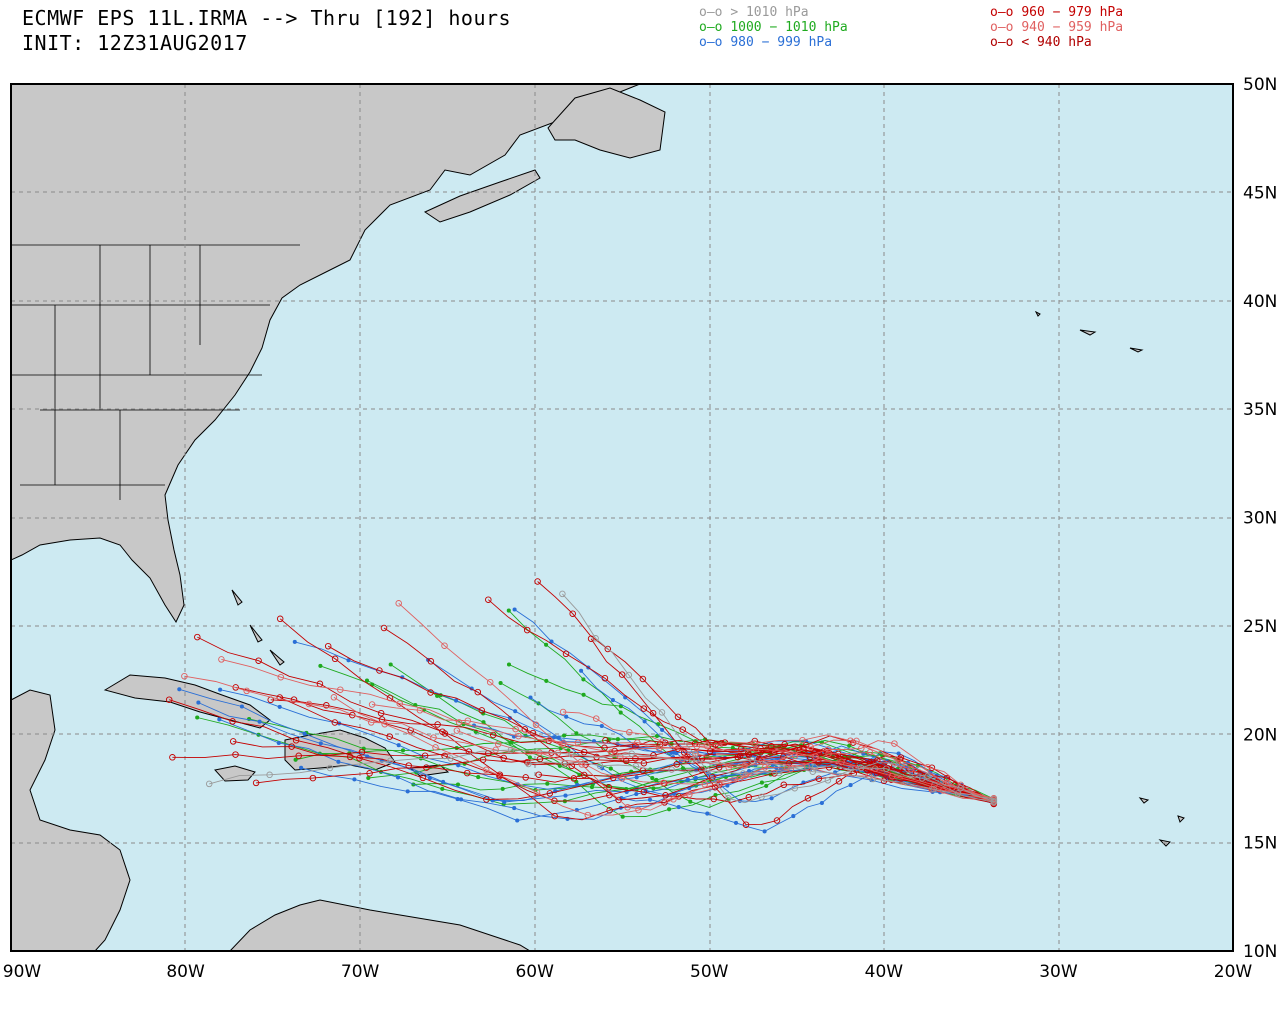 The width and height of the screenshot is (1280, 1024). What do you see at coordinates (1260, 85) in the screenshot?
I see `lat-label: 50N` at bounding box center [1260, 85].